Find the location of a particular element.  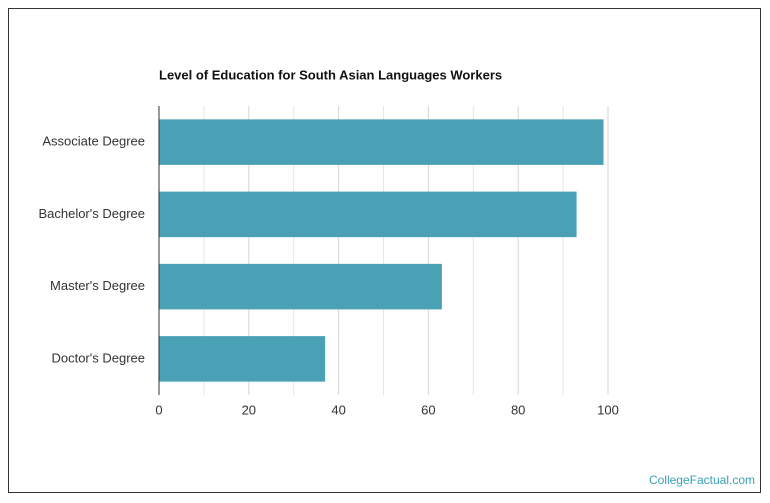

y-tick-label: Bachelor's Degree is located at coordinates (91, 213).